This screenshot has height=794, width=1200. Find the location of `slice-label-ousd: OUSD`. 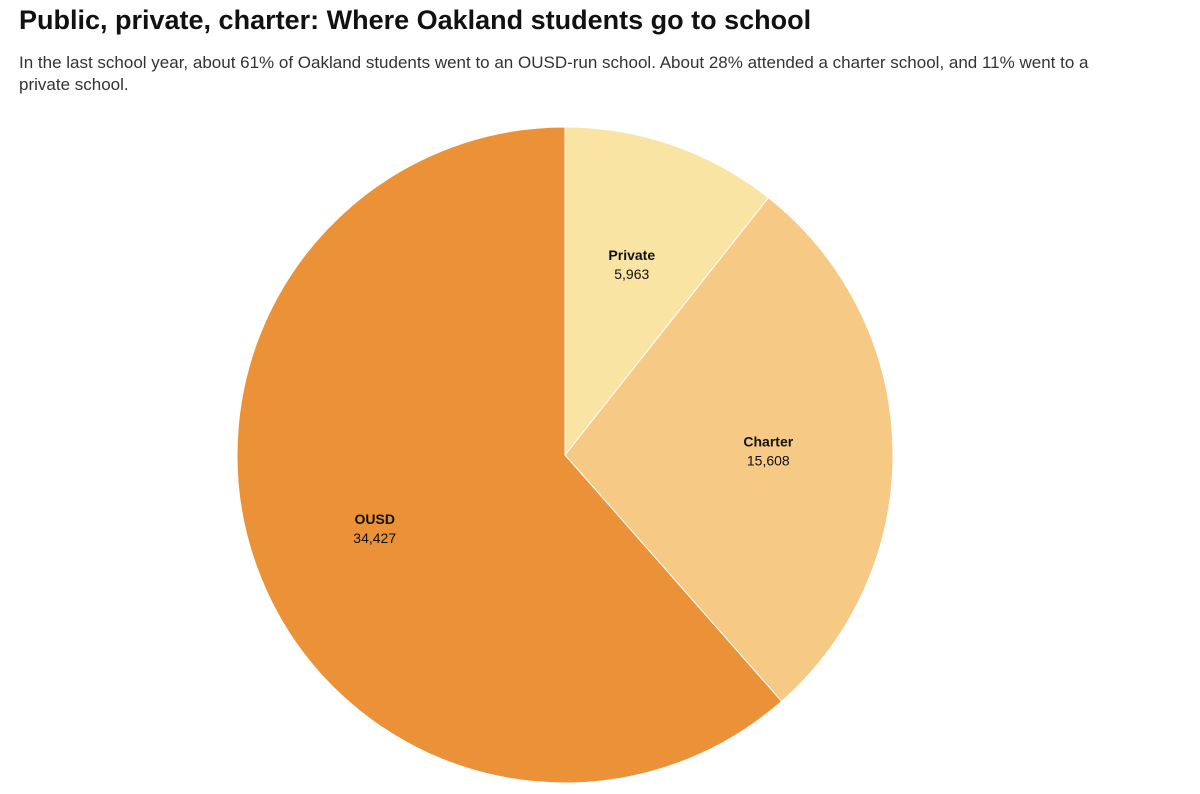

slice-label-ousd: OUSD is located at coordinates (374, 519).